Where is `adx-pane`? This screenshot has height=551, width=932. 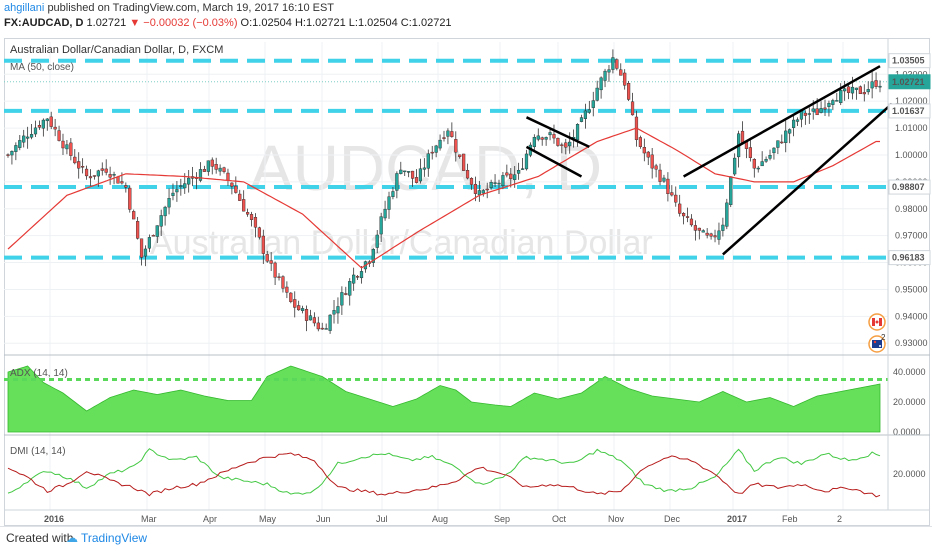 adx-pane is located at coordinates (446, 399).